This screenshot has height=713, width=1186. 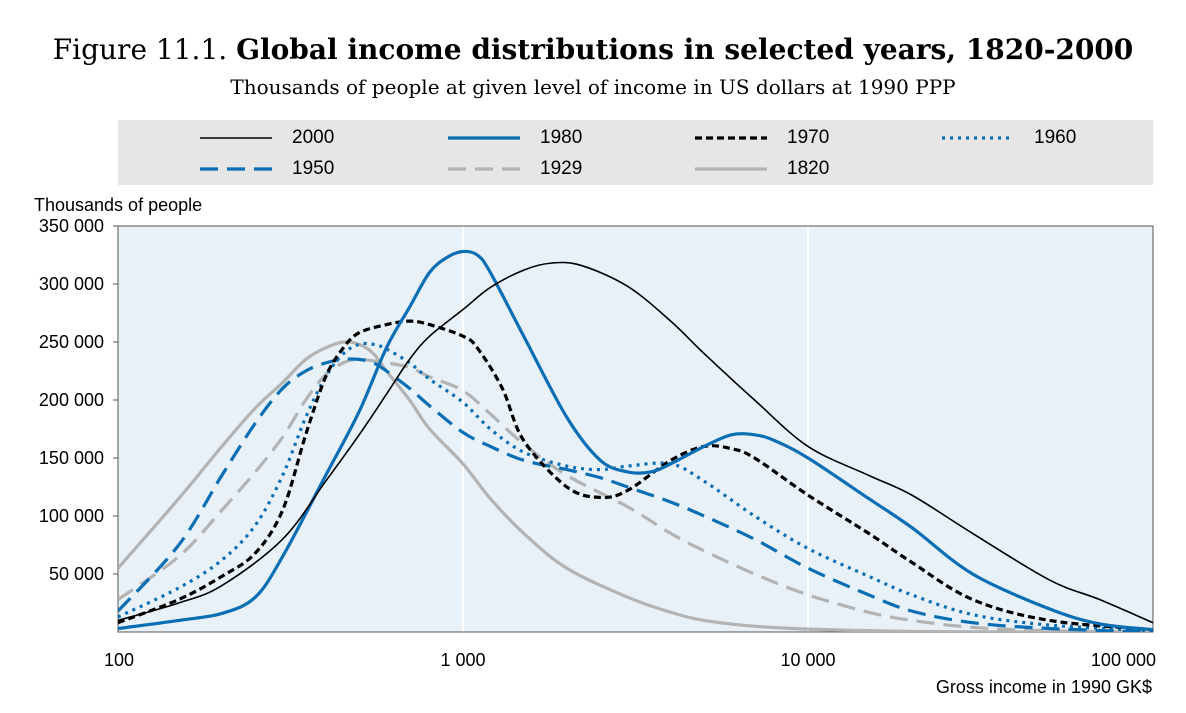 I want to click on y-tick-label: 350 000, so click(x=71, y=226).